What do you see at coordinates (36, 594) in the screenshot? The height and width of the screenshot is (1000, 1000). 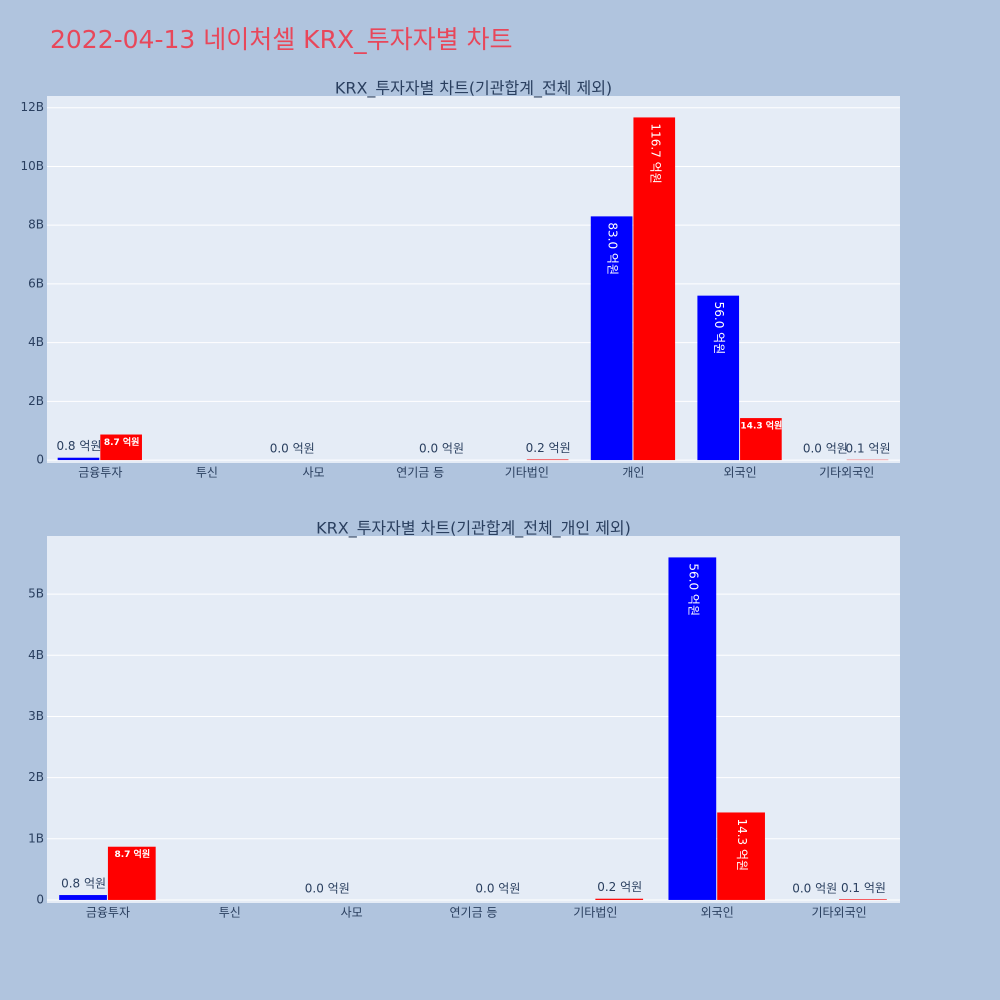 I see `y-tick-label: 5B` at bounding box center [36, 594].